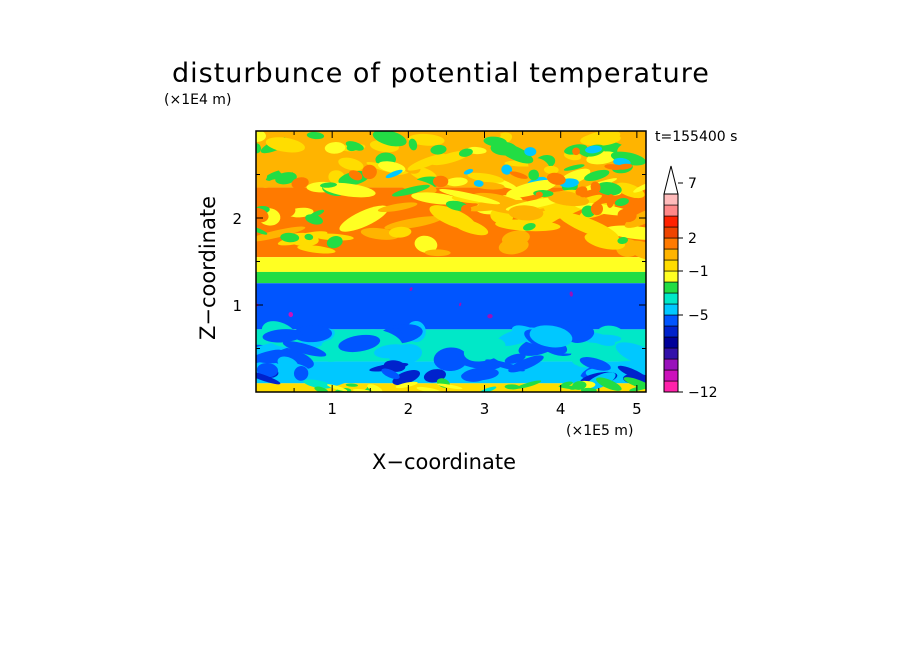  What do you see at coordinates (441, 73) in the screenshot?
I see `chart-title: disturbunce of potential temperature` at bounding box center [441, 73].